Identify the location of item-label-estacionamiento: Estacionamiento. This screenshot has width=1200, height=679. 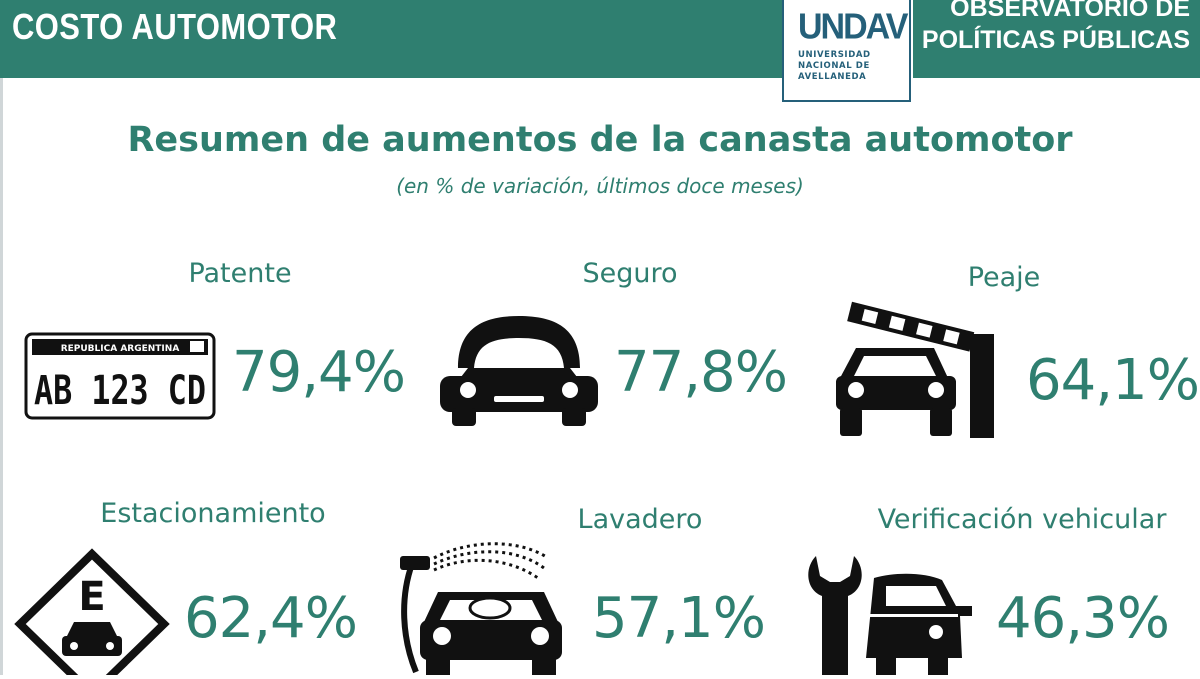
(213, 513).